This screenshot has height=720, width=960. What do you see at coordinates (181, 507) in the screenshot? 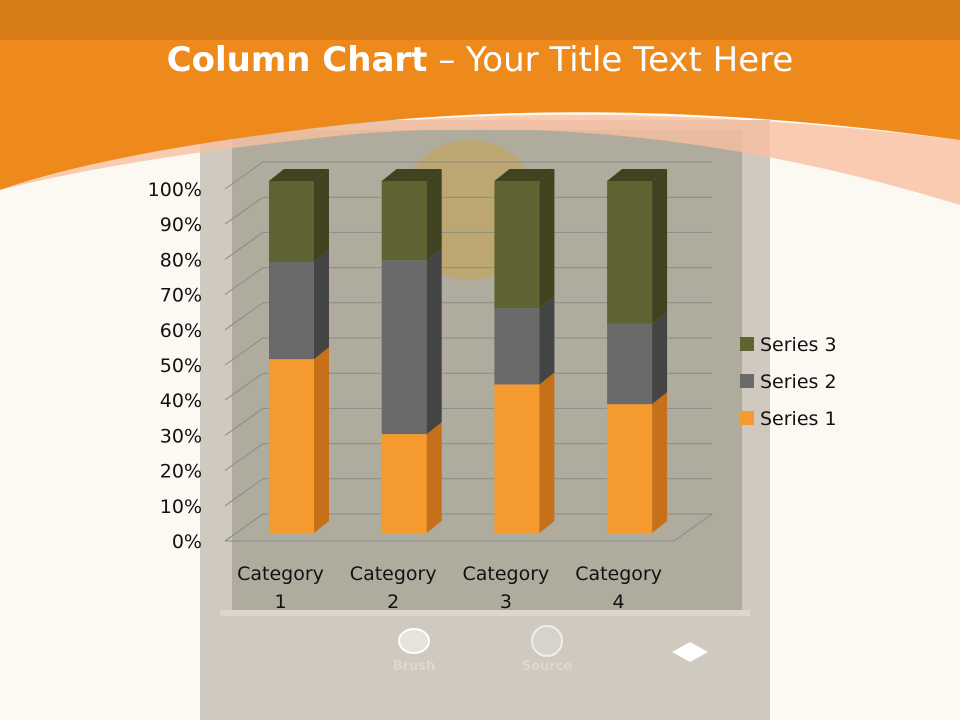
I see `y-tick-label: 10%` at bounding box center [181, 507].